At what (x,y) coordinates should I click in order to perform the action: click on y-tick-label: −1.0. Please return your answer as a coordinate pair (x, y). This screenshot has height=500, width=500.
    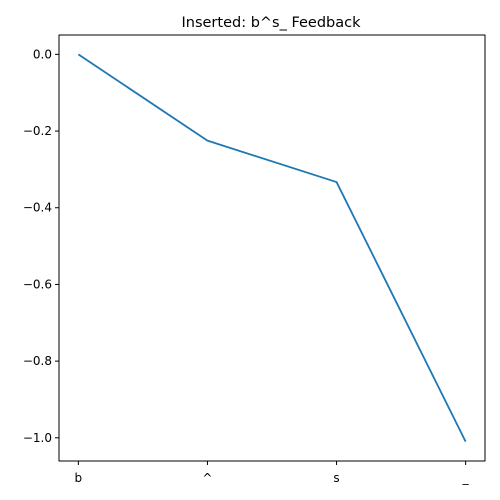
    Looking at the image, I should click on (37, 438).